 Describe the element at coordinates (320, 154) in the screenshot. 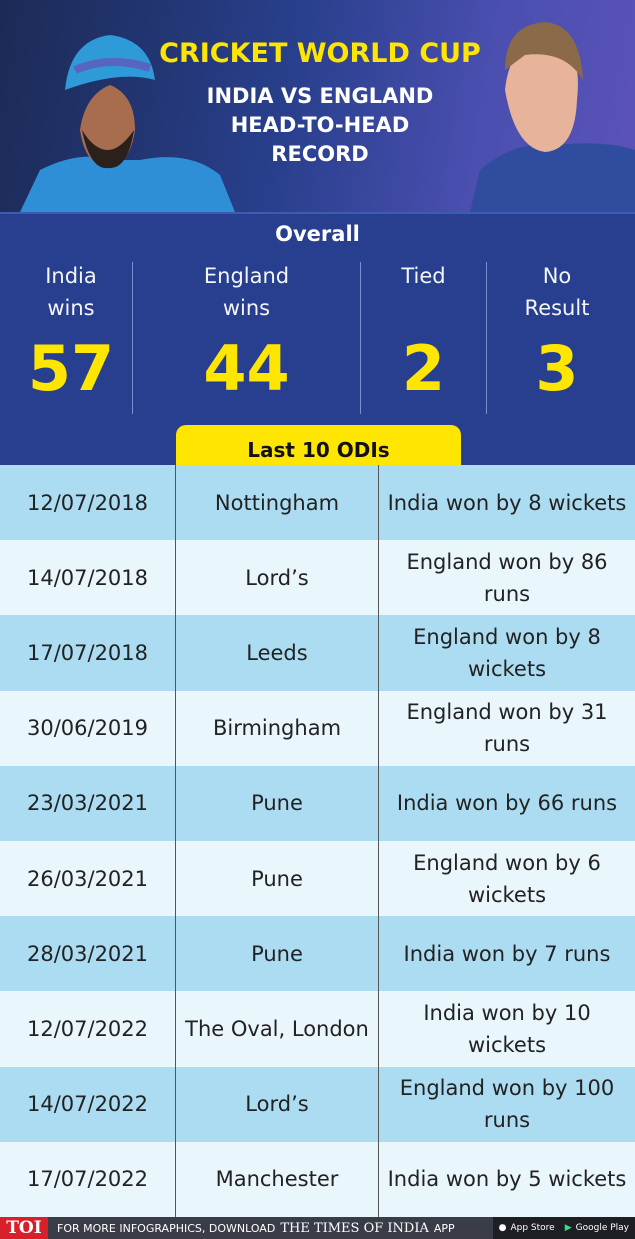

I see `subtitle-line: RECORD` at that location.